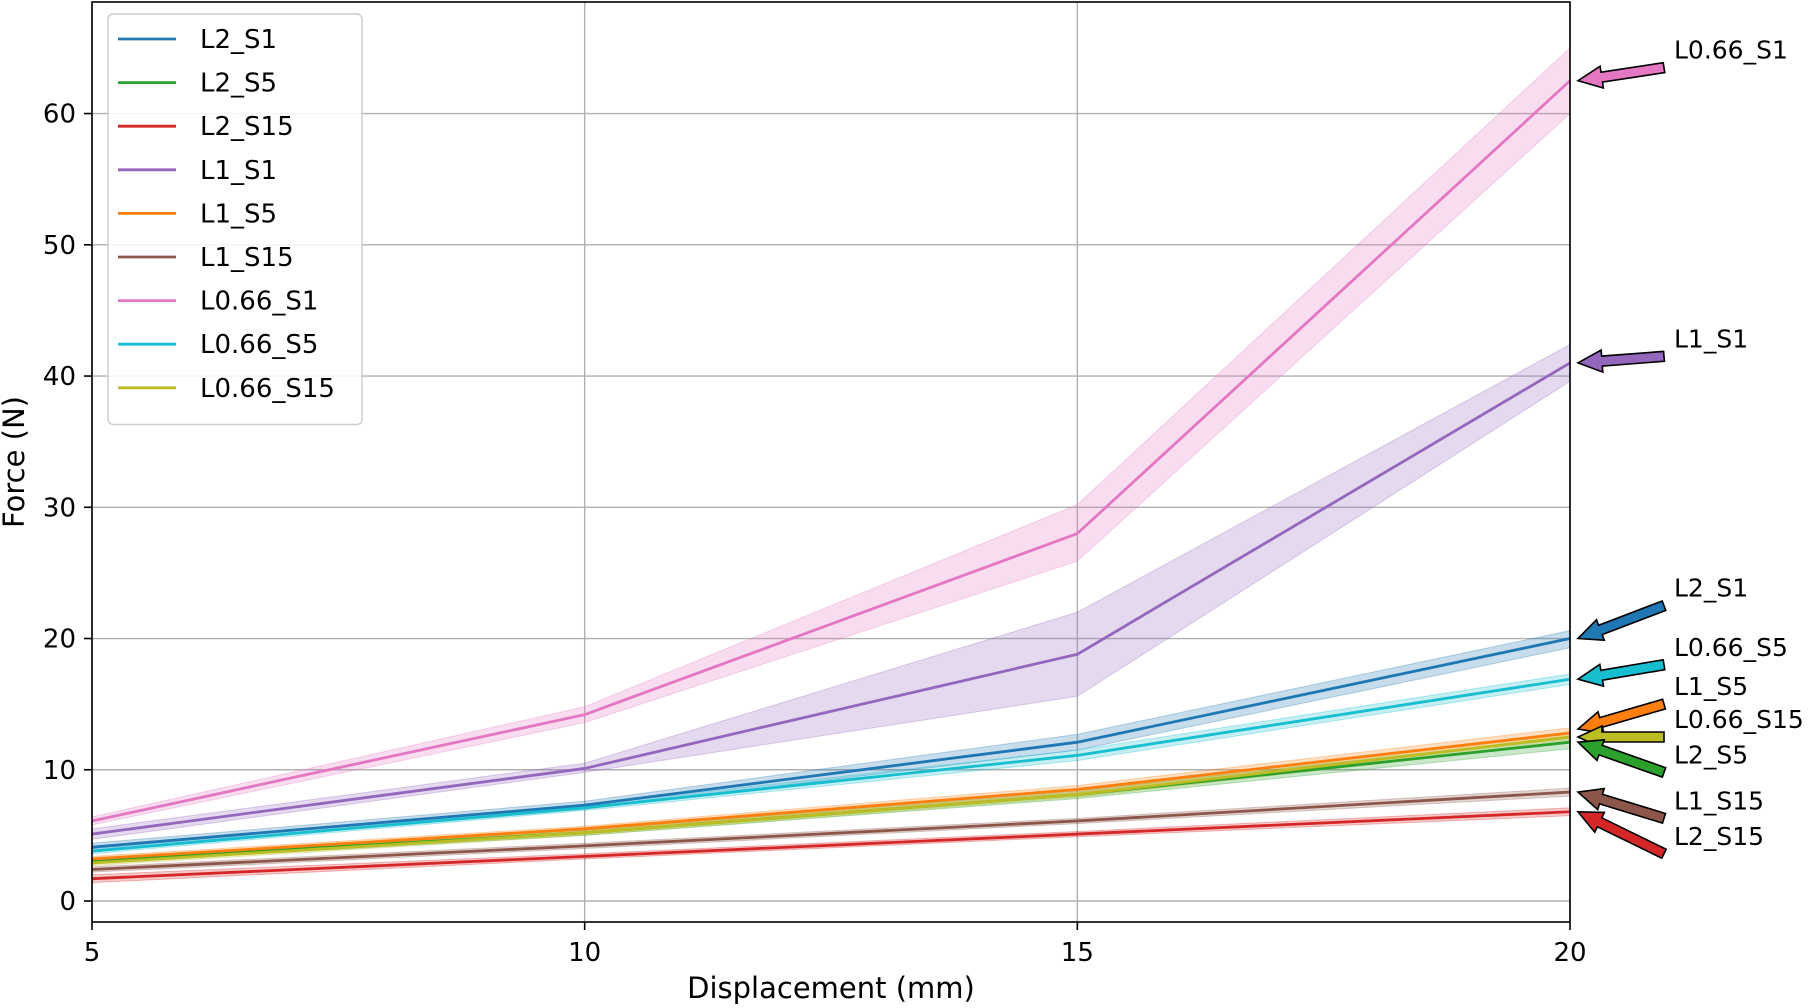 The height and width of the screenshot is (1008, 1812). Describe the element at coordinates (1621, 361) in the screenshot. I see `arrow-l1-s1` at that location.